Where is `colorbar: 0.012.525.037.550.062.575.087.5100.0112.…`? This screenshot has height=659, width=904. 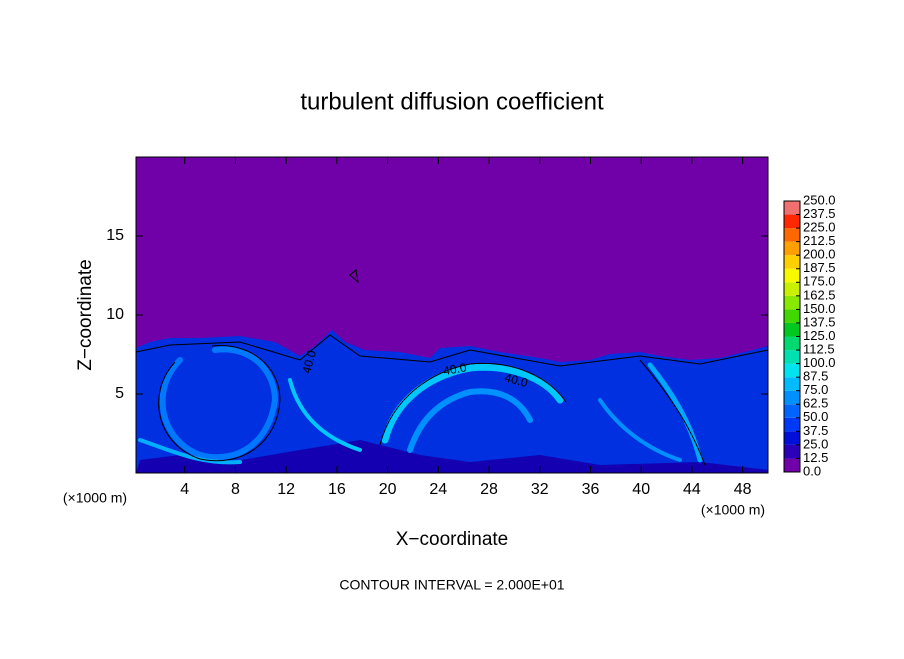 colorbar: 0.012.525.037.550.062.575.087.5100.0112.… is located at coordinates (809, 335).